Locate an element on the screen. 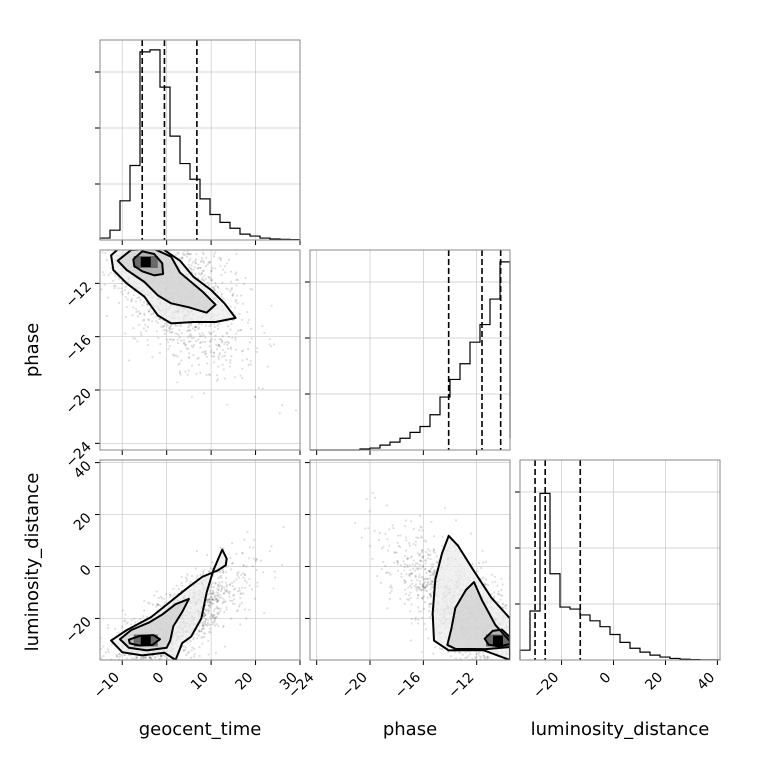 The width and height of the screenshot is (760, 760). hist-luminosity-distance-xtick-label-1: 0 is located at coordinates (606, 679).